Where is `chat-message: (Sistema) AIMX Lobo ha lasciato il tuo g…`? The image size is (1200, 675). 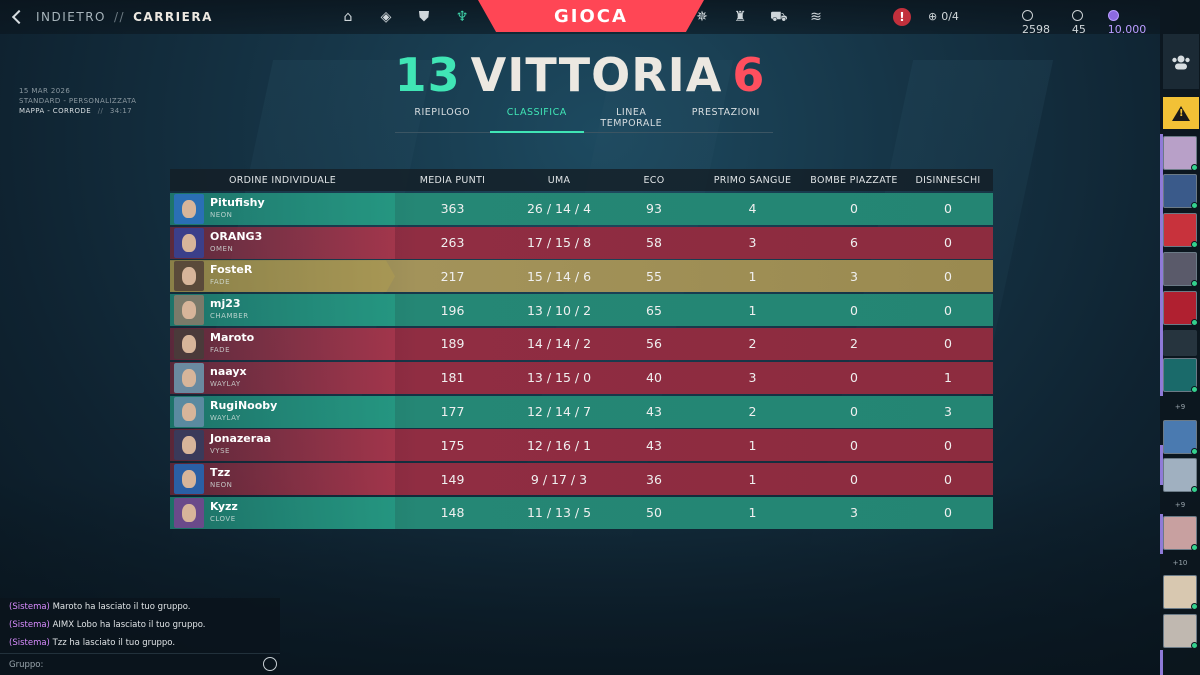
chat-message: (Sistema) AIMX Lobo ha lasciato il tuo g… is located at coordinates (140, 625).